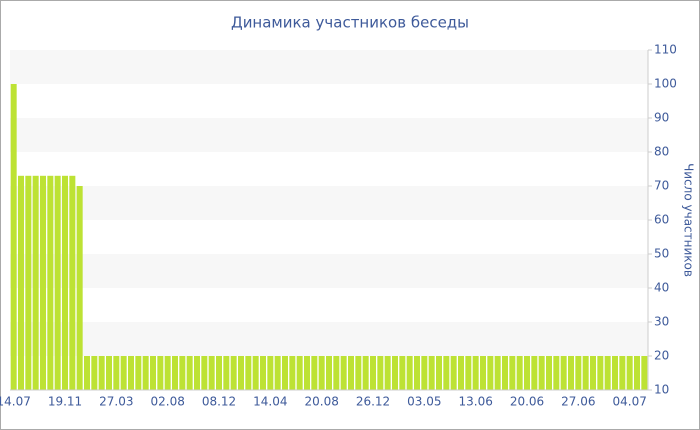  Describe the element at coordinates (350, 23) in the screenshot. I see `chart-title: Динамика участников беседы` at that location.